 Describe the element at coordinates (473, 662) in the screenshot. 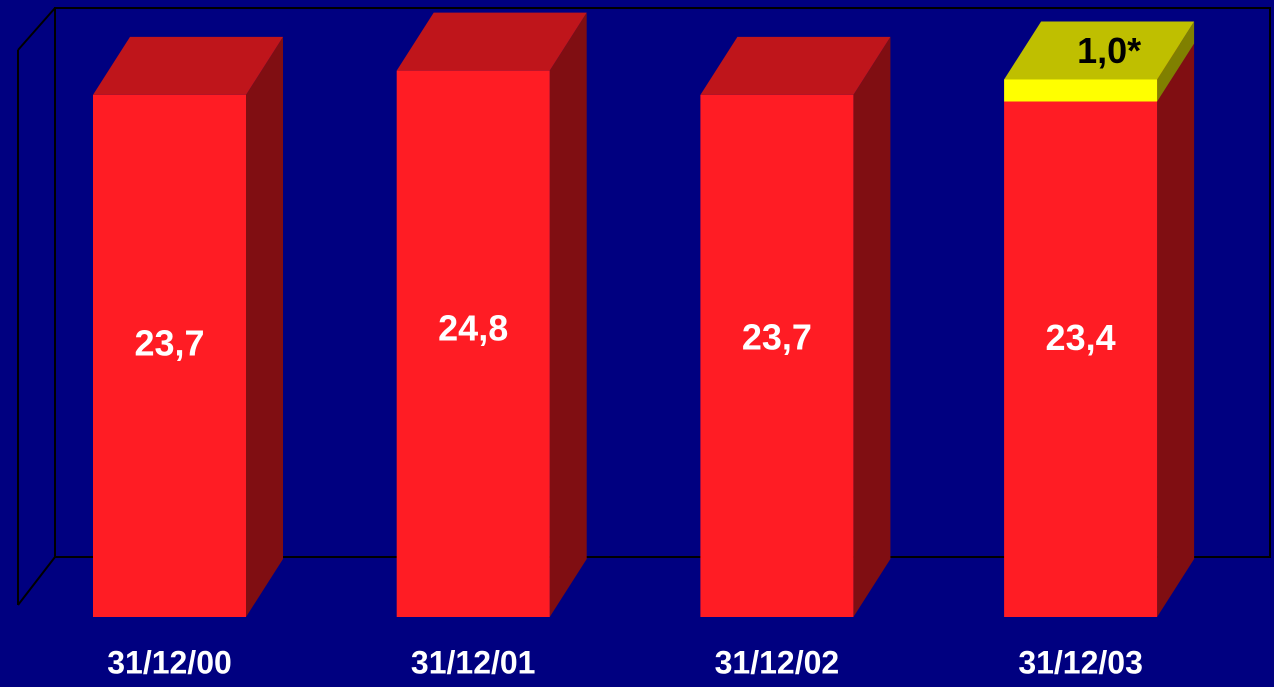

I see `x-tick-label: 31/12/01` at that location.